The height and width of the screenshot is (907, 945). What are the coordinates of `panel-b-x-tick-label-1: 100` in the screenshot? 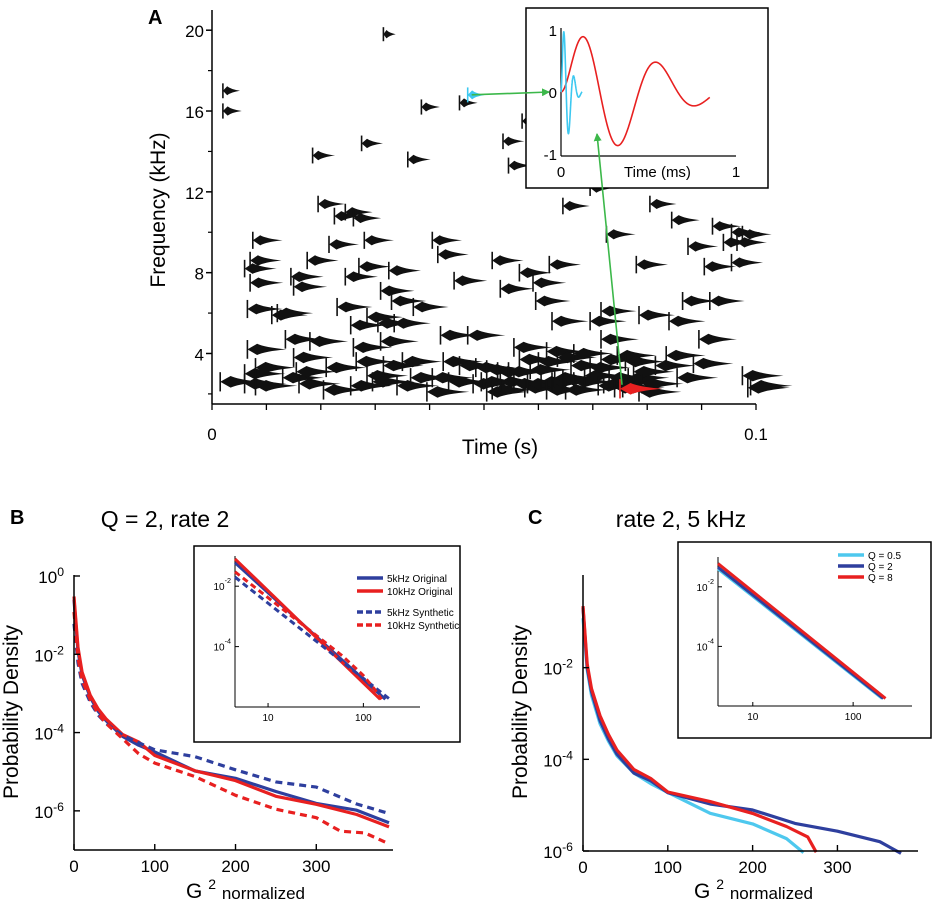 It's located at (155, 866).